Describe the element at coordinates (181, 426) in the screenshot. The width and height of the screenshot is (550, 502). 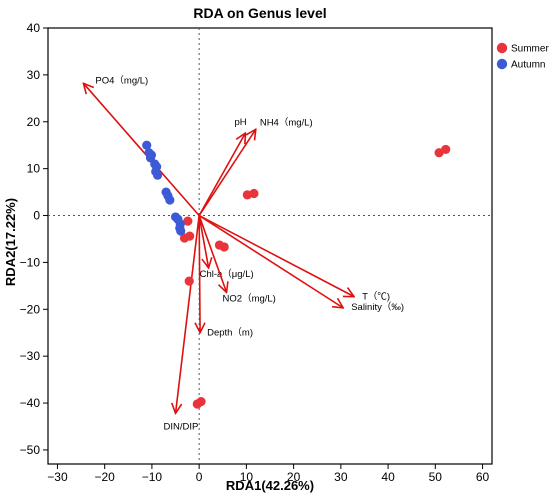
I see `arrow-label: DIN/DIP` at that location.